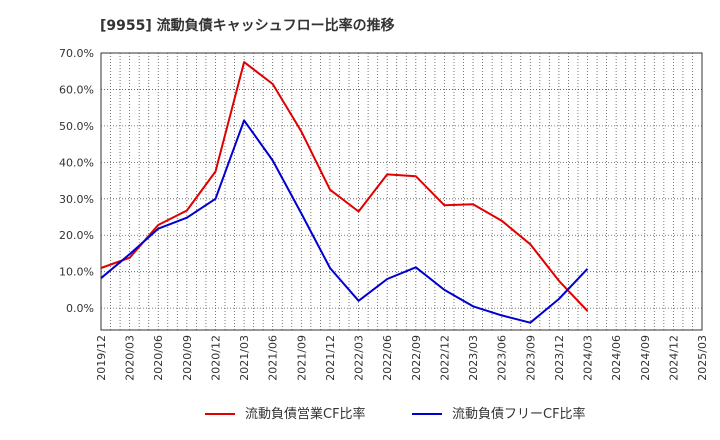 This screenshot has height=440, width=720. Describe the element at coordinates (673, 358) in the screenshot. I see `x-tick-label: 2024/12` at that location.